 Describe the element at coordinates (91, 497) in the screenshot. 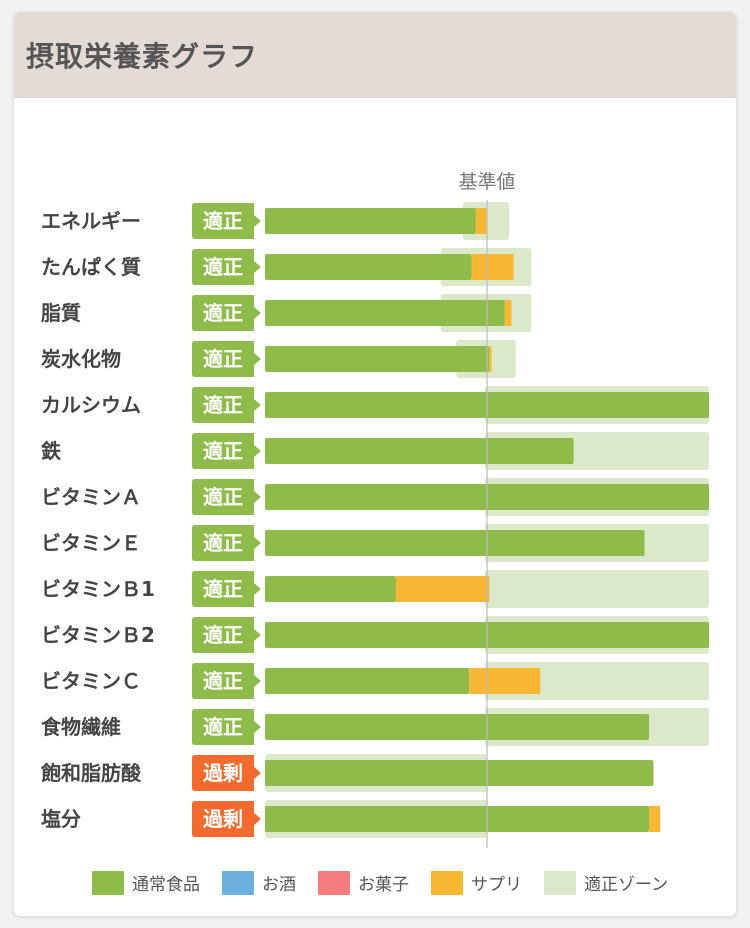

I see `nutrient-label: ビタミンＡ` at that location.